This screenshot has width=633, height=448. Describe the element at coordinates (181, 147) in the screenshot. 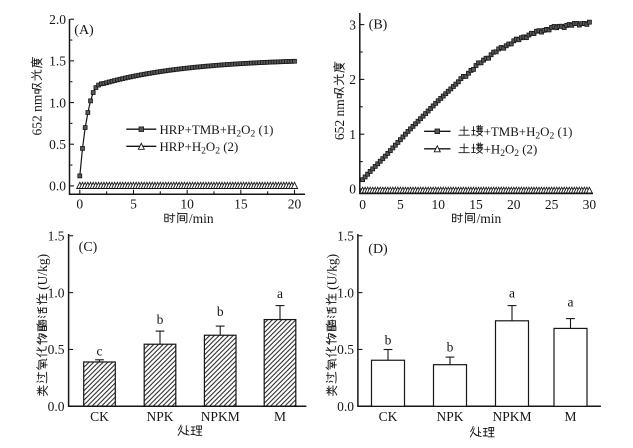

I see `svg-text: HRP+H` at that location.